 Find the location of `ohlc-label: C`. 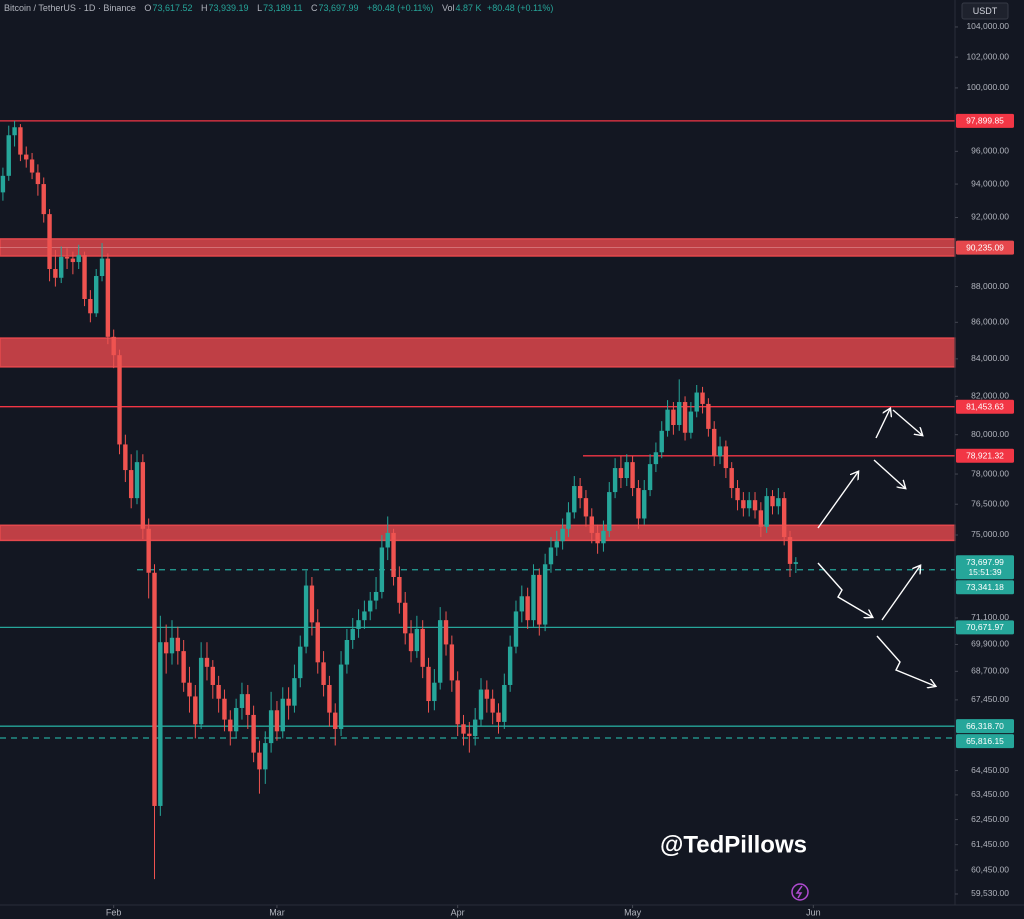

ohlc-label: C is located at coordinates (314, 8).